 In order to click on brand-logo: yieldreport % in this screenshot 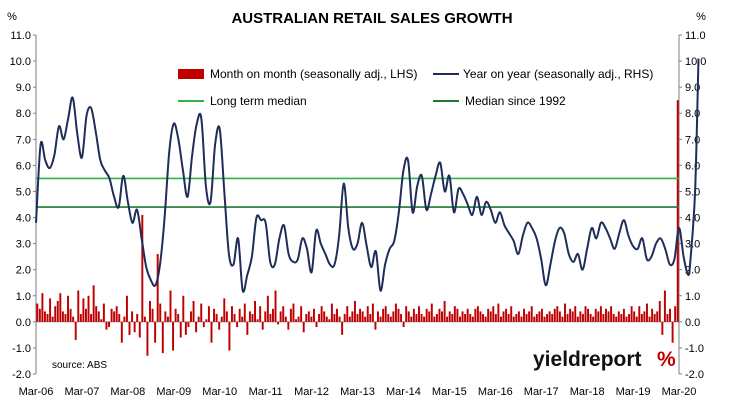, I will do `click(604, 359)`.